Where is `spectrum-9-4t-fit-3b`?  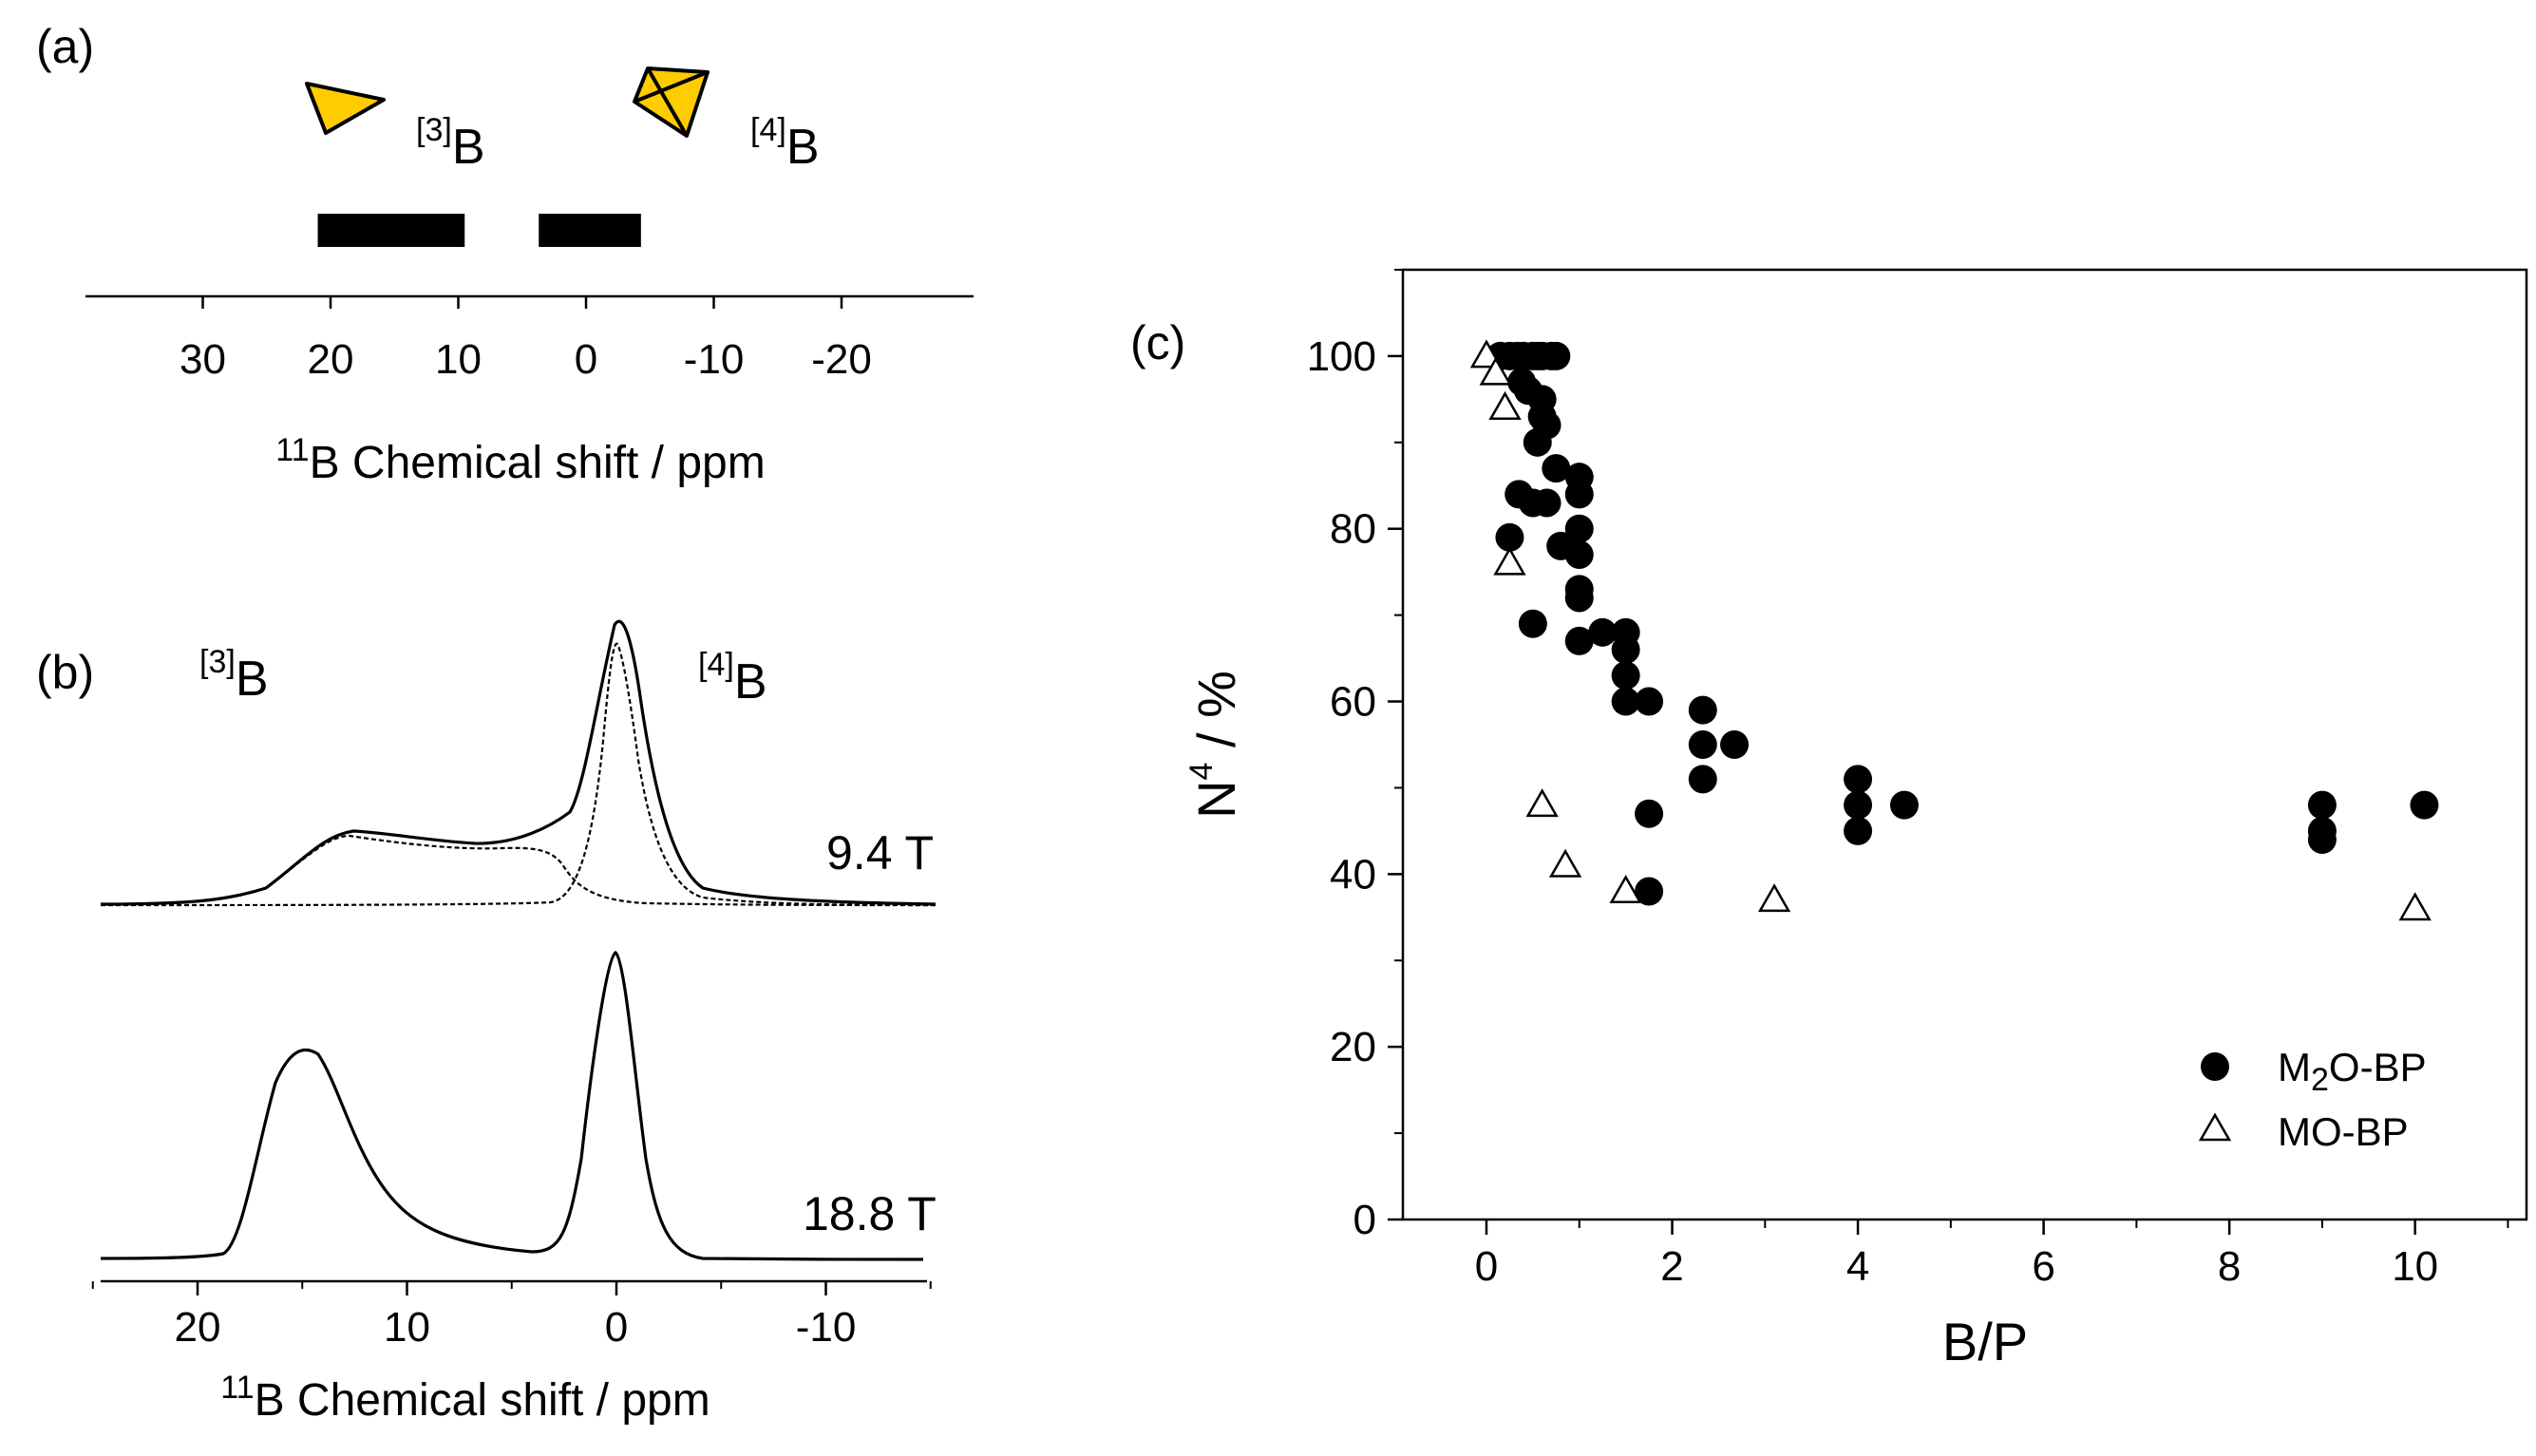 spectrum-9-4t-fit-3b is located at coordinates (518, 870).